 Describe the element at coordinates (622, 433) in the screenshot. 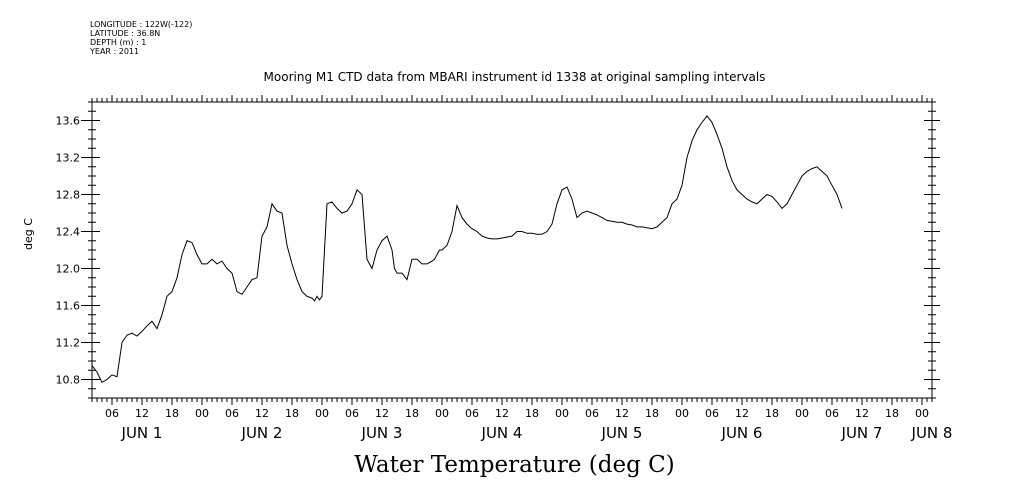

I see `x-day-label: JUN 5` at that location.